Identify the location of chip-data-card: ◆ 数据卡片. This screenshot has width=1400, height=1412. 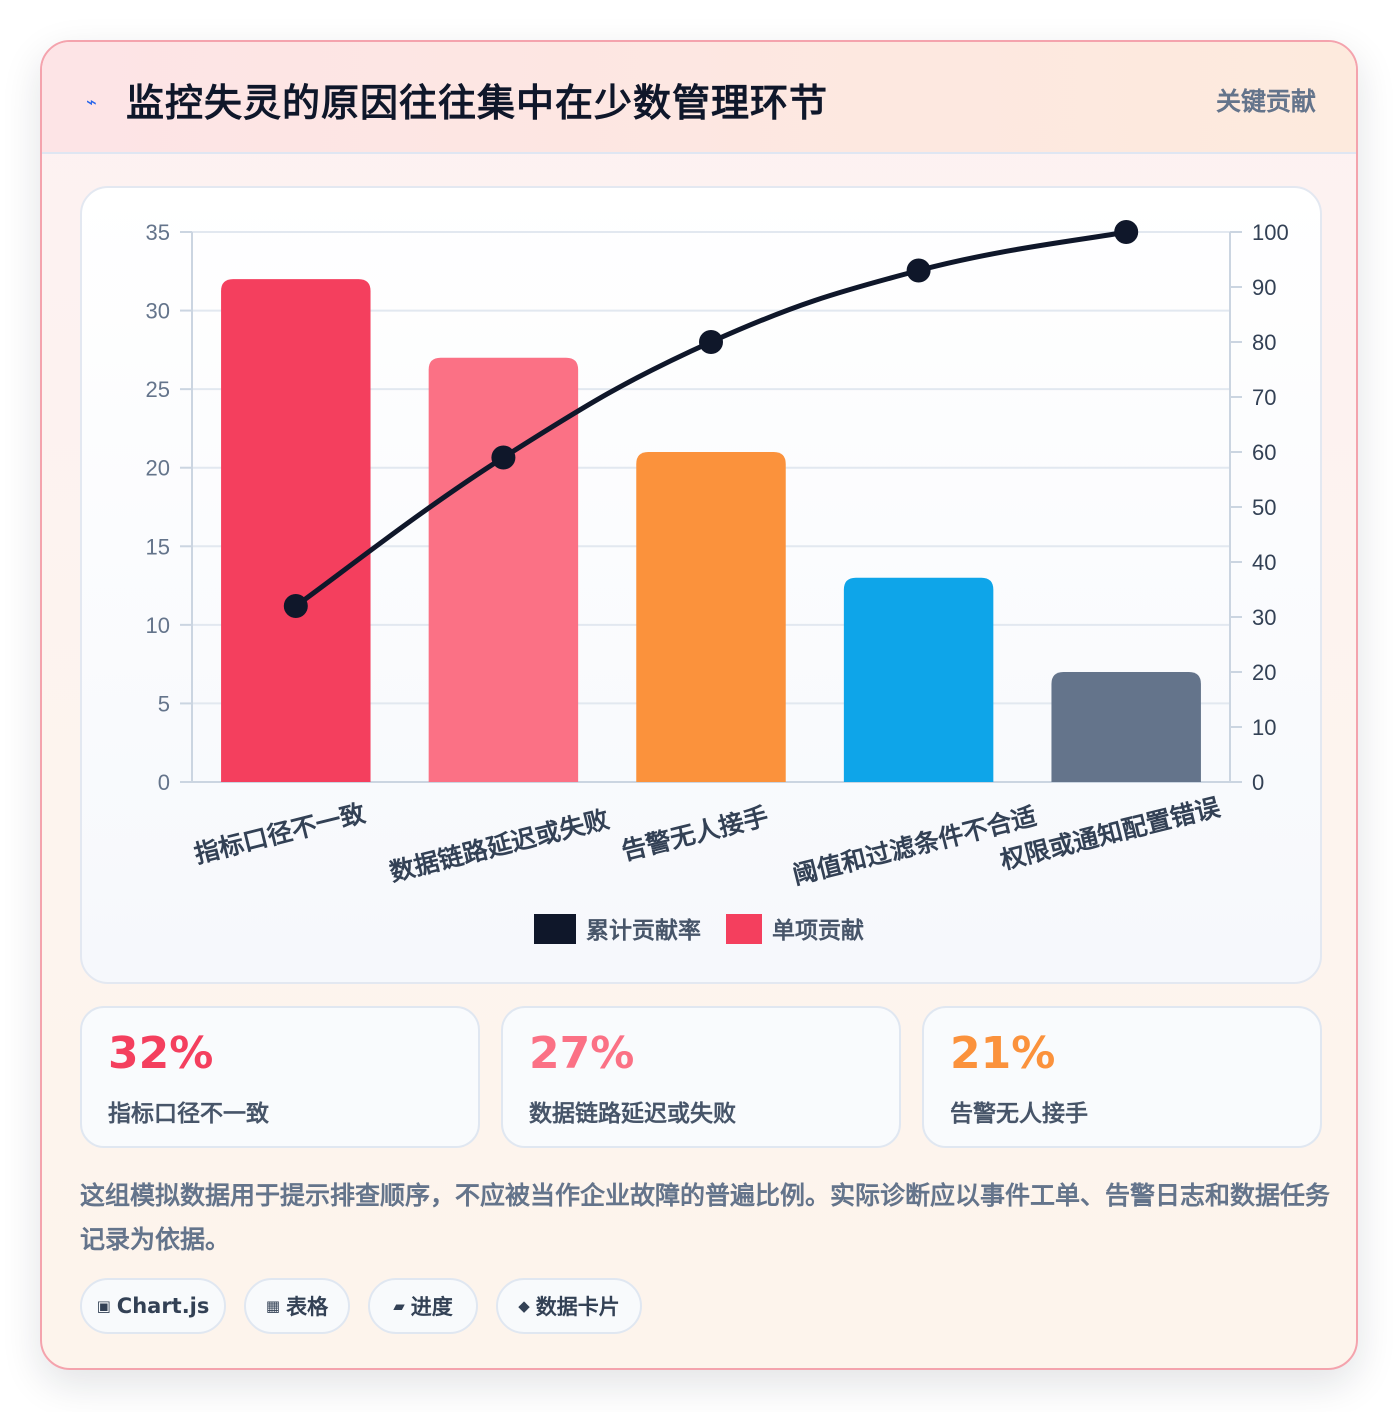
(569, 1306).